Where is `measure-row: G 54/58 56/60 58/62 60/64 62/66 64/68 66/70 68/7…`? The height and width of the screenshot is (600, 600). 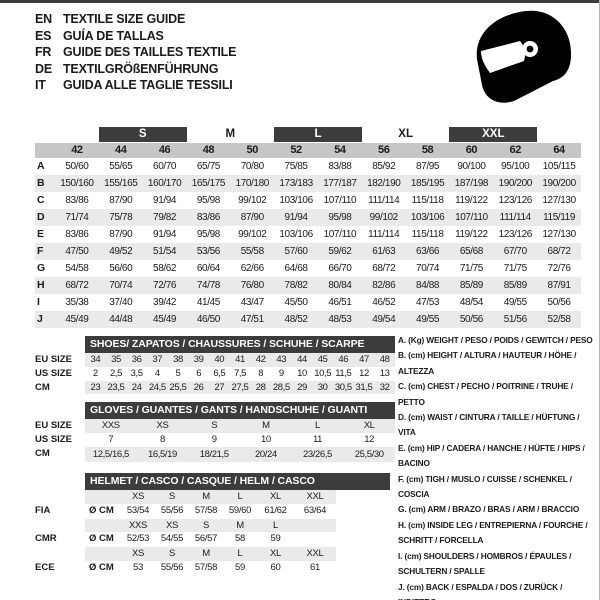 measure-row: G 54/58 56/60 58/62 60/64 62/66 64/68 66/70 68/7… is located at coordinates (308, 268).